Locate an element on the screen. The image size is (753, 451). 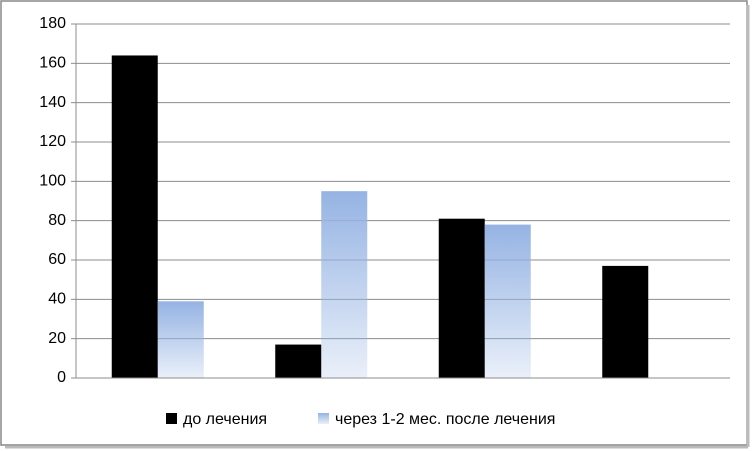
y-tick-label: 40 is located at coordinates (57, 299).